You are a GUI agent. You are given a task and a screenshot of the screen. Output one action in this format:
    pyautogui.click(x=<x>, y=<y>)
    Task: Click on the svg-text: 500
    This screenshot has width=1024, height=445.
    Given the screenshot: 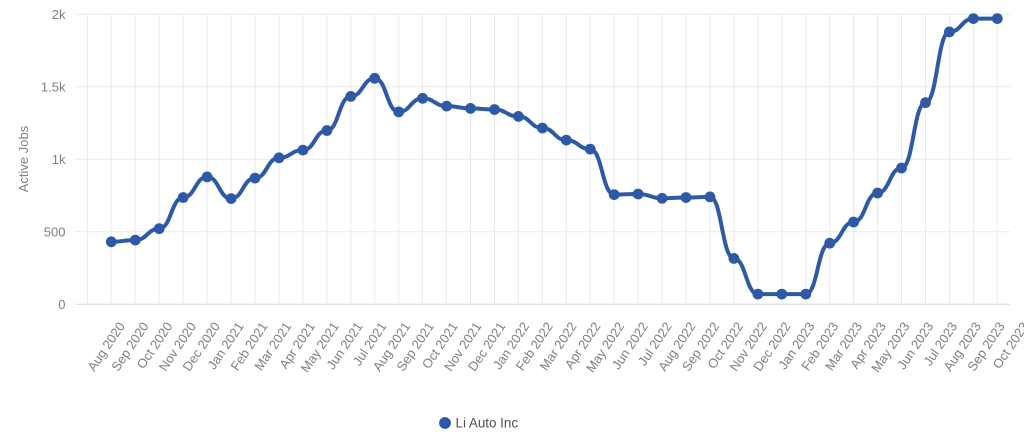 What is the action you would take?
    pyautogui.click(x=55, y=231)
    